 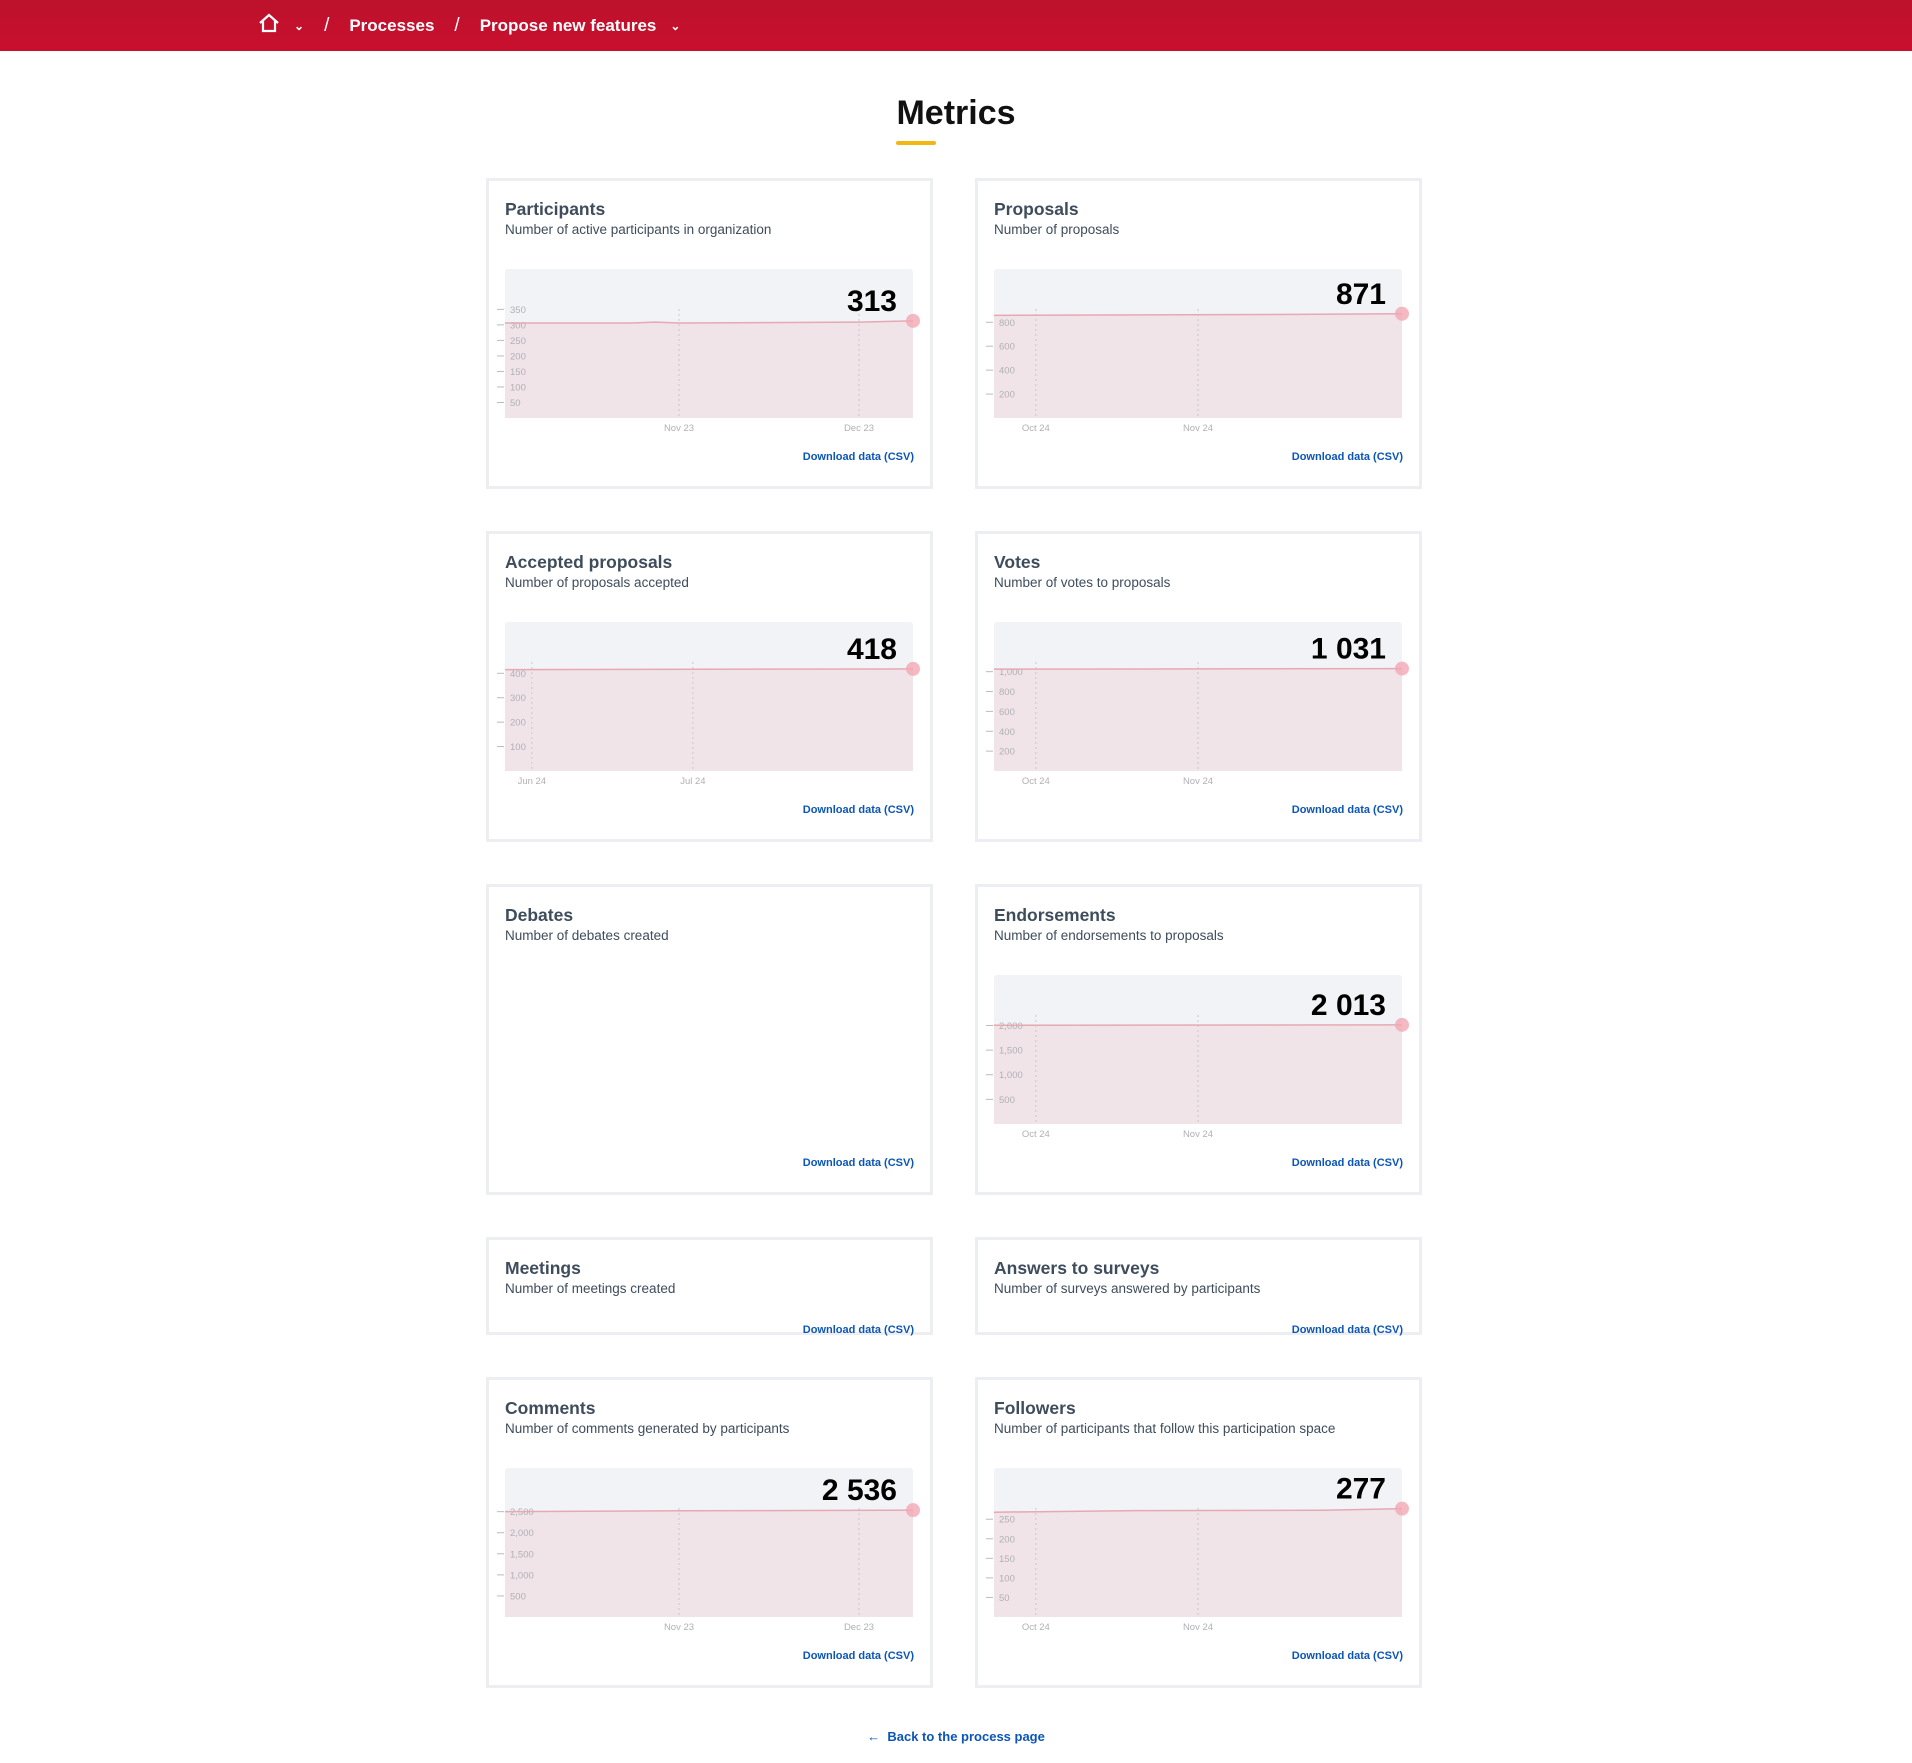 What do you see at coordinates (877, 1736) in the screenshot?
I see `arrow-left-icon: ←` at bounding box center [877, 1736].